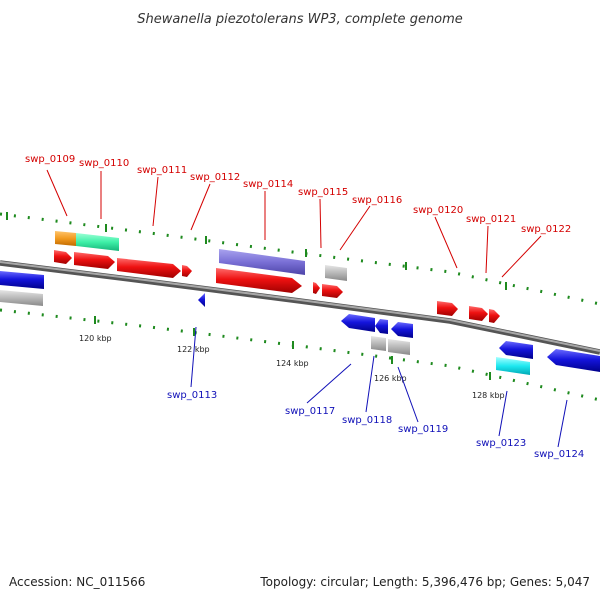 The image size is (600, 600). Describe the element at coordinates (192, 395) in the screenshot. I see `gene-label-swp-0113: swp_0113` at that location.